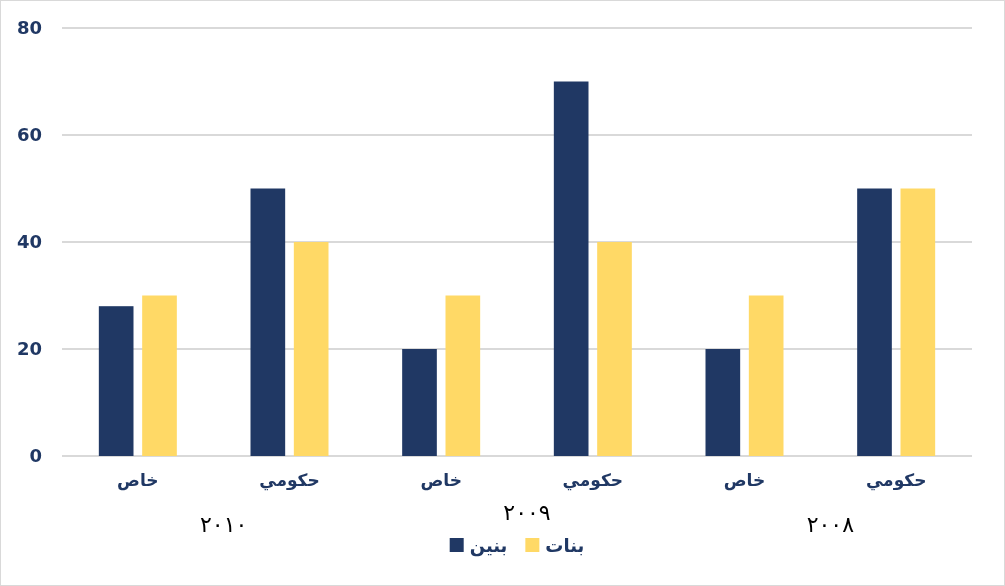 The width and height of the screenshot is (1005, 586). I want to click on y-tick-label: 60, so click(29, 135).